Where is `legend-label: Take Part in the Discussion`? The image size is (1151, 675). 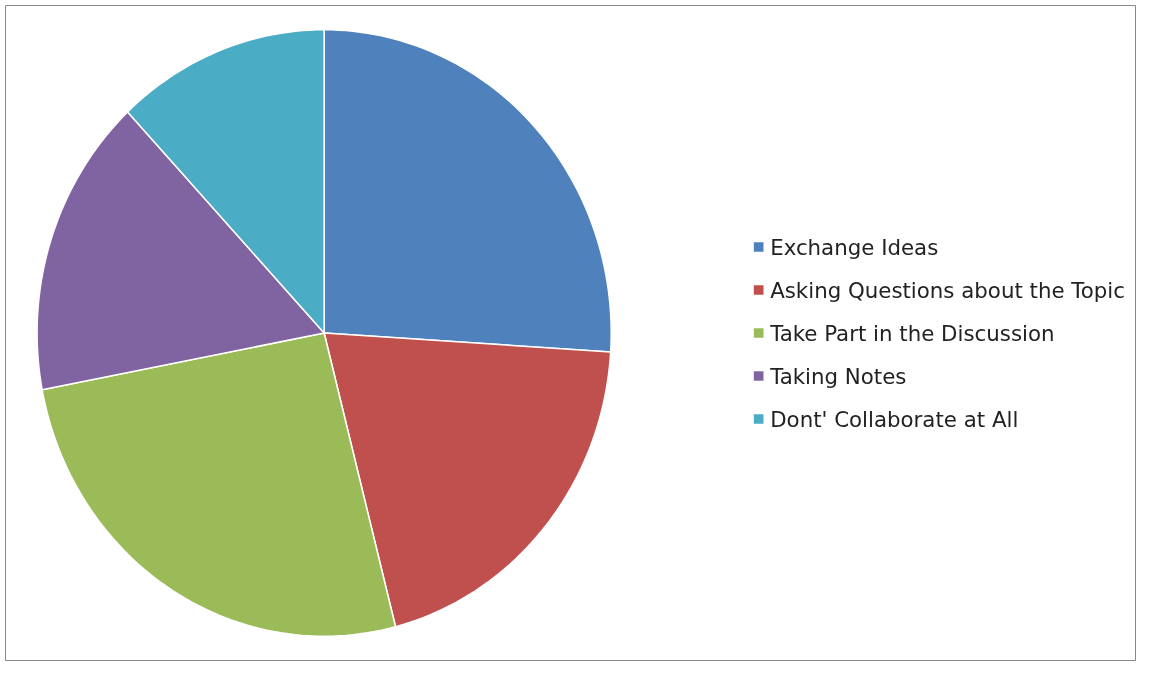 legend-label: Take Part in the Discussion is located at coordinates (912, 332).